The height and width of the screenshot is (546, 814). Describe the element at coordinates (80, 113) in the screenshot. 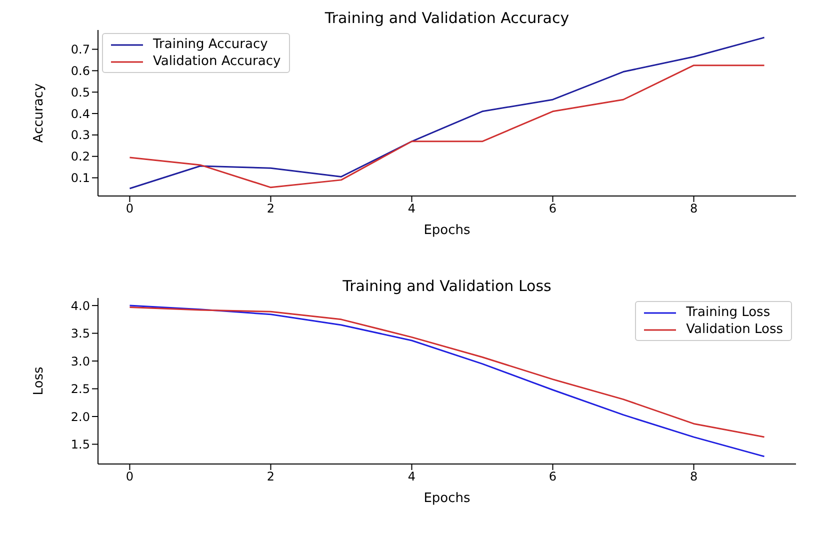

I see `y-tick-label: 0.4` at that location.